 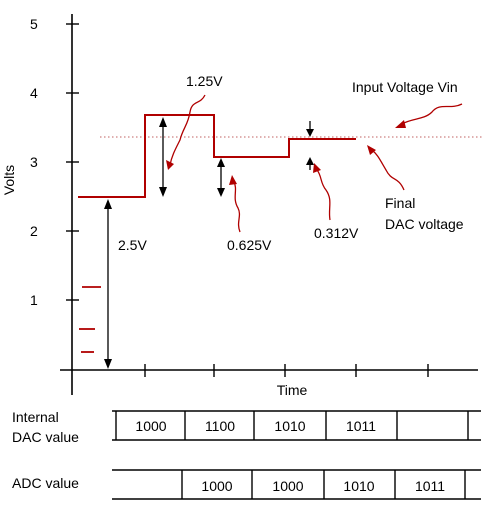 I want to click on callout-0-625v, so click(x=237, y=207).